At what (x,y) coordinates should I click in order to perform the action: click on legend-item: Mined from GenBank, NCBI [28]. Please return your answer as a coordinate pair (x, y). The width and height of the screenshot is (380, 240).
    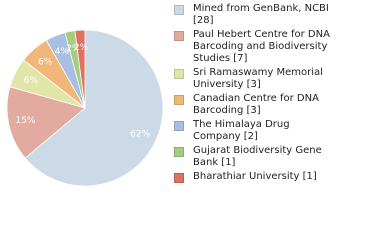
    Looking at the image, I should click on (274, 15).